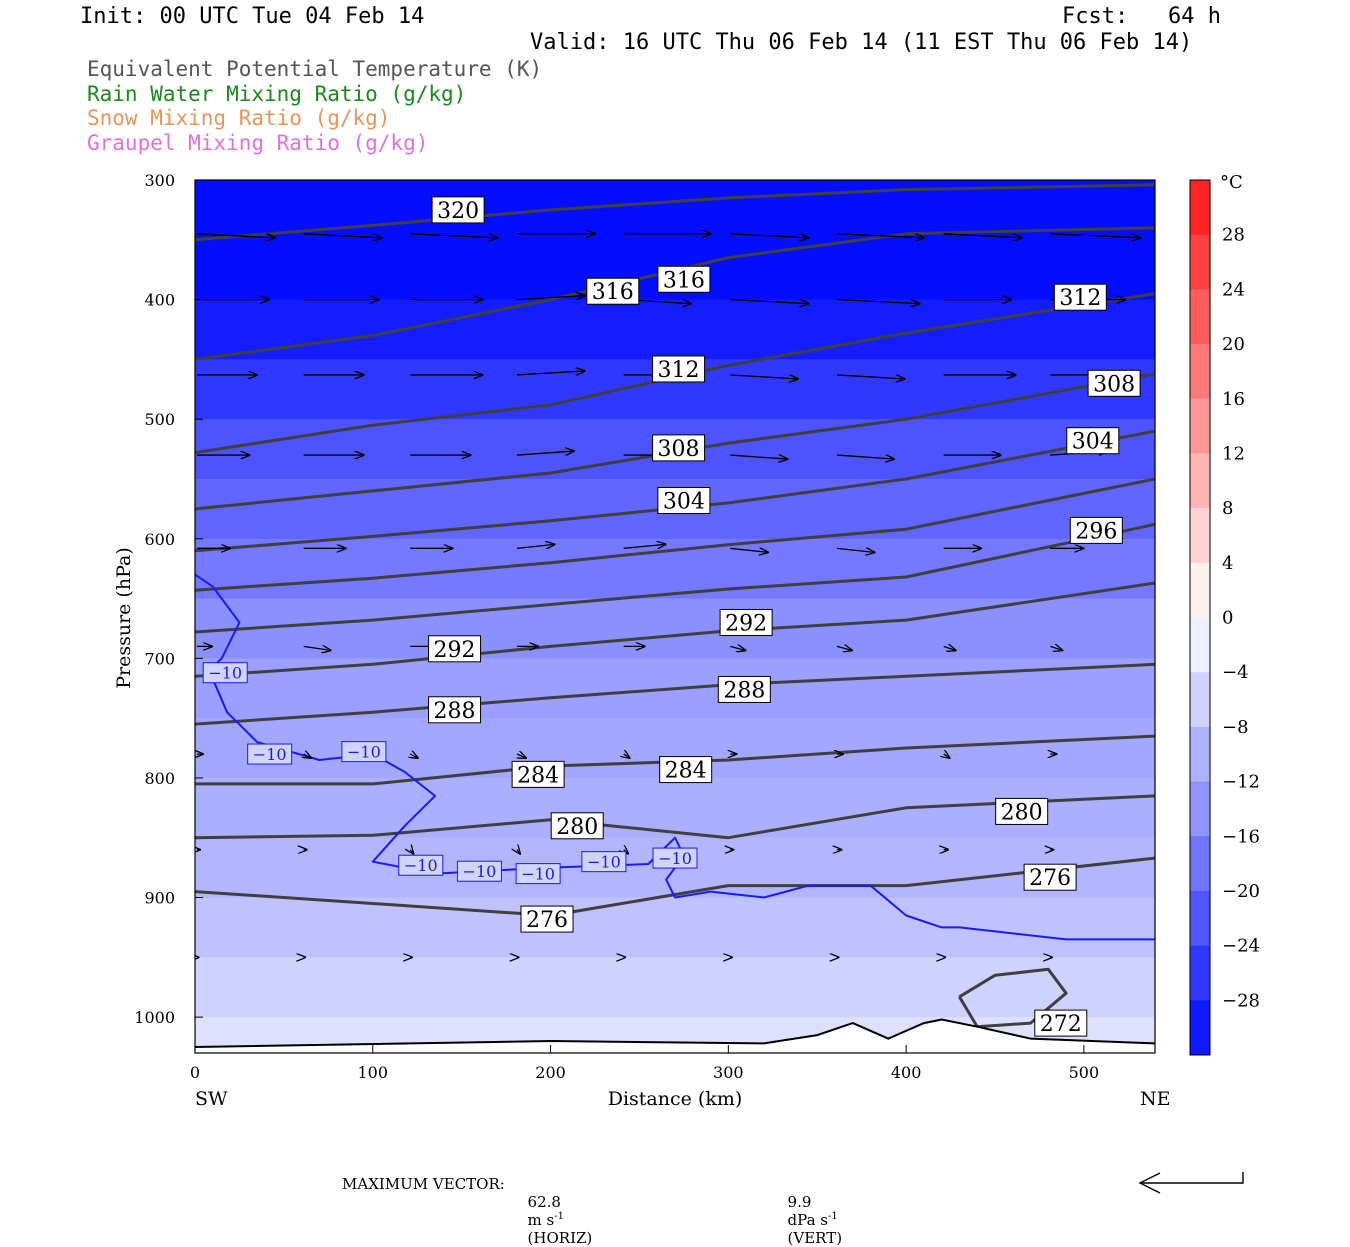  Describe the element at coordinates (239, 118) in the screenshot. I see `title-snow: Snow Mixing Ratio (g/kg)` at that location.